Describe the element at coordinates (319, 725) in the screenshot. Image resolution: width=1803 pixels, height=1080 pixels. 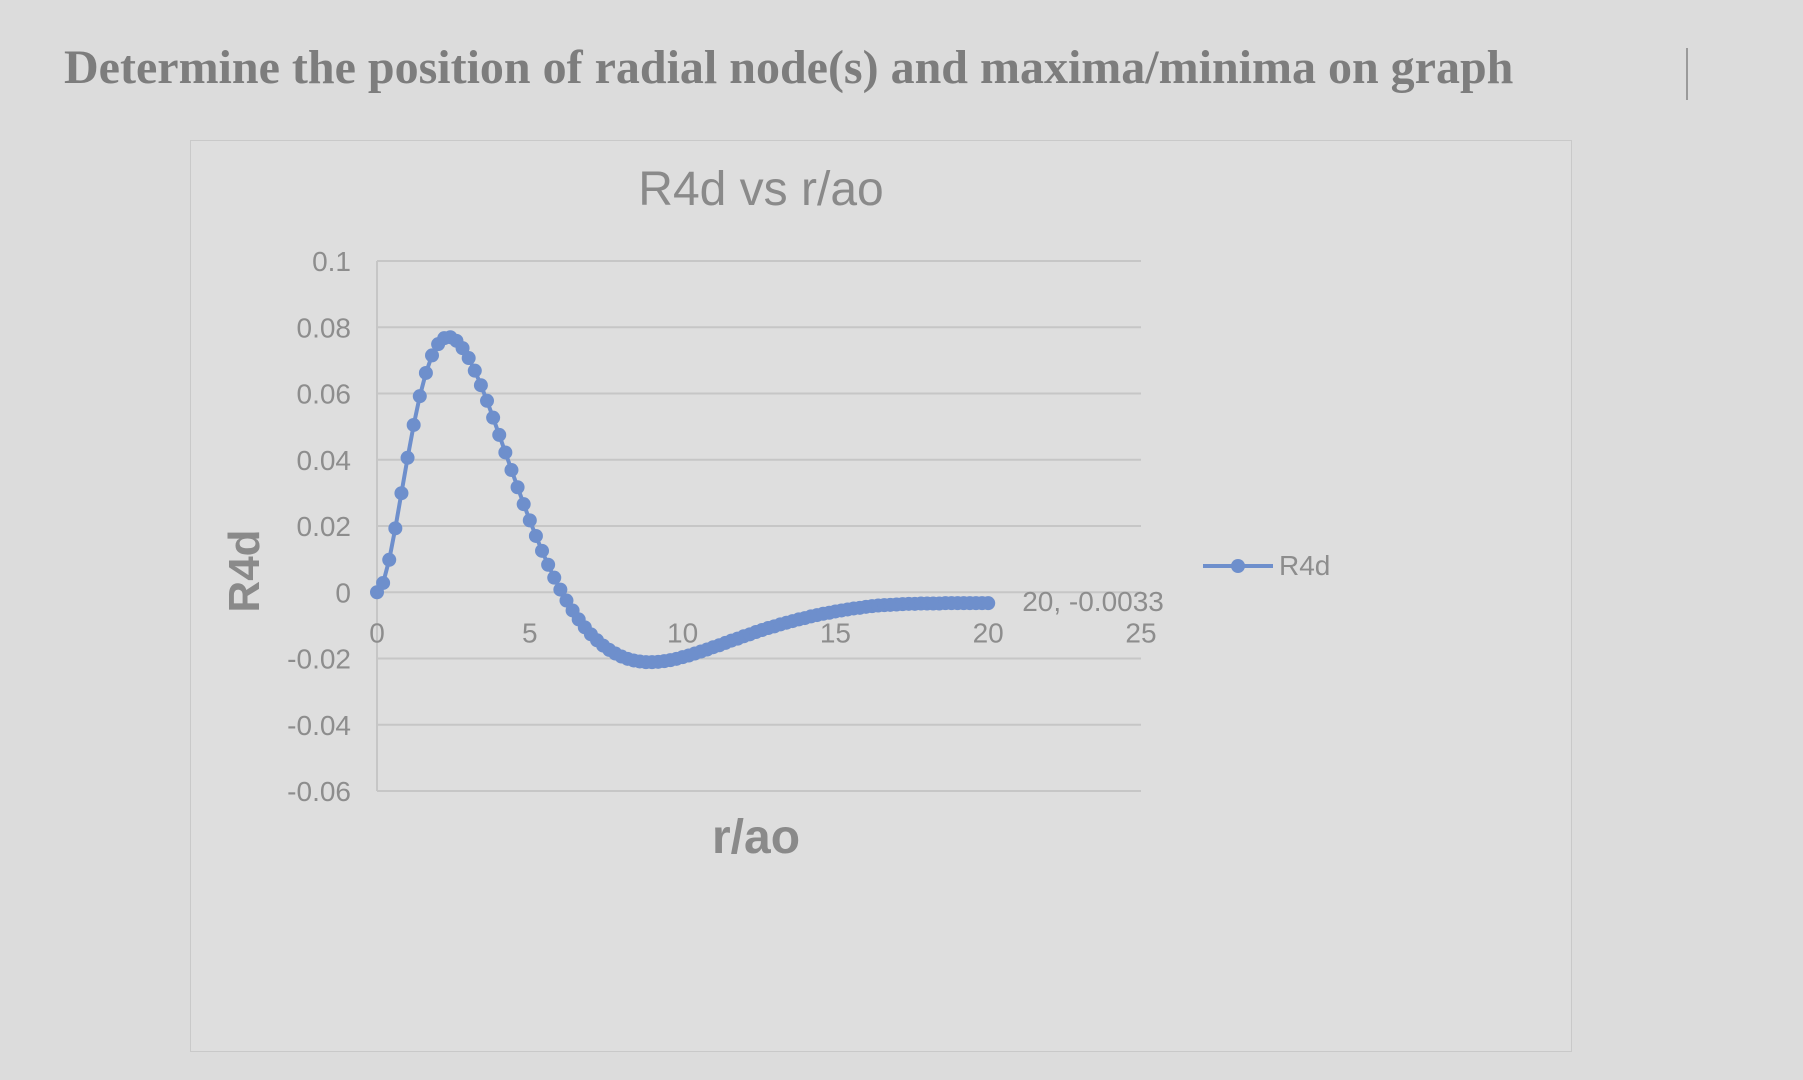
I see `y-tick-label: -0.04` at that location.